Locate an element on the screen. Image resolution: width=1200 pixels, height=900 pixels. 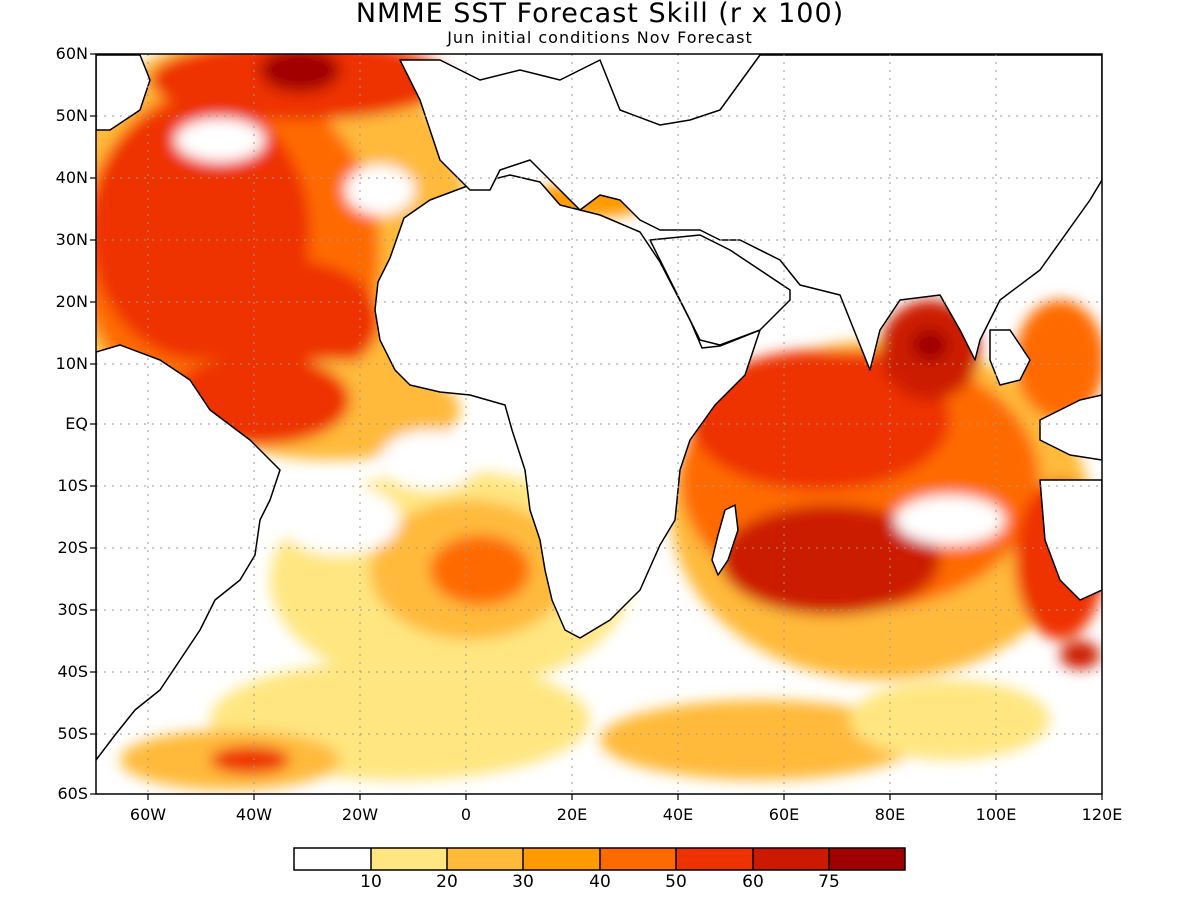
lon-tick-label: 0 is located at coordinates (466, 814).